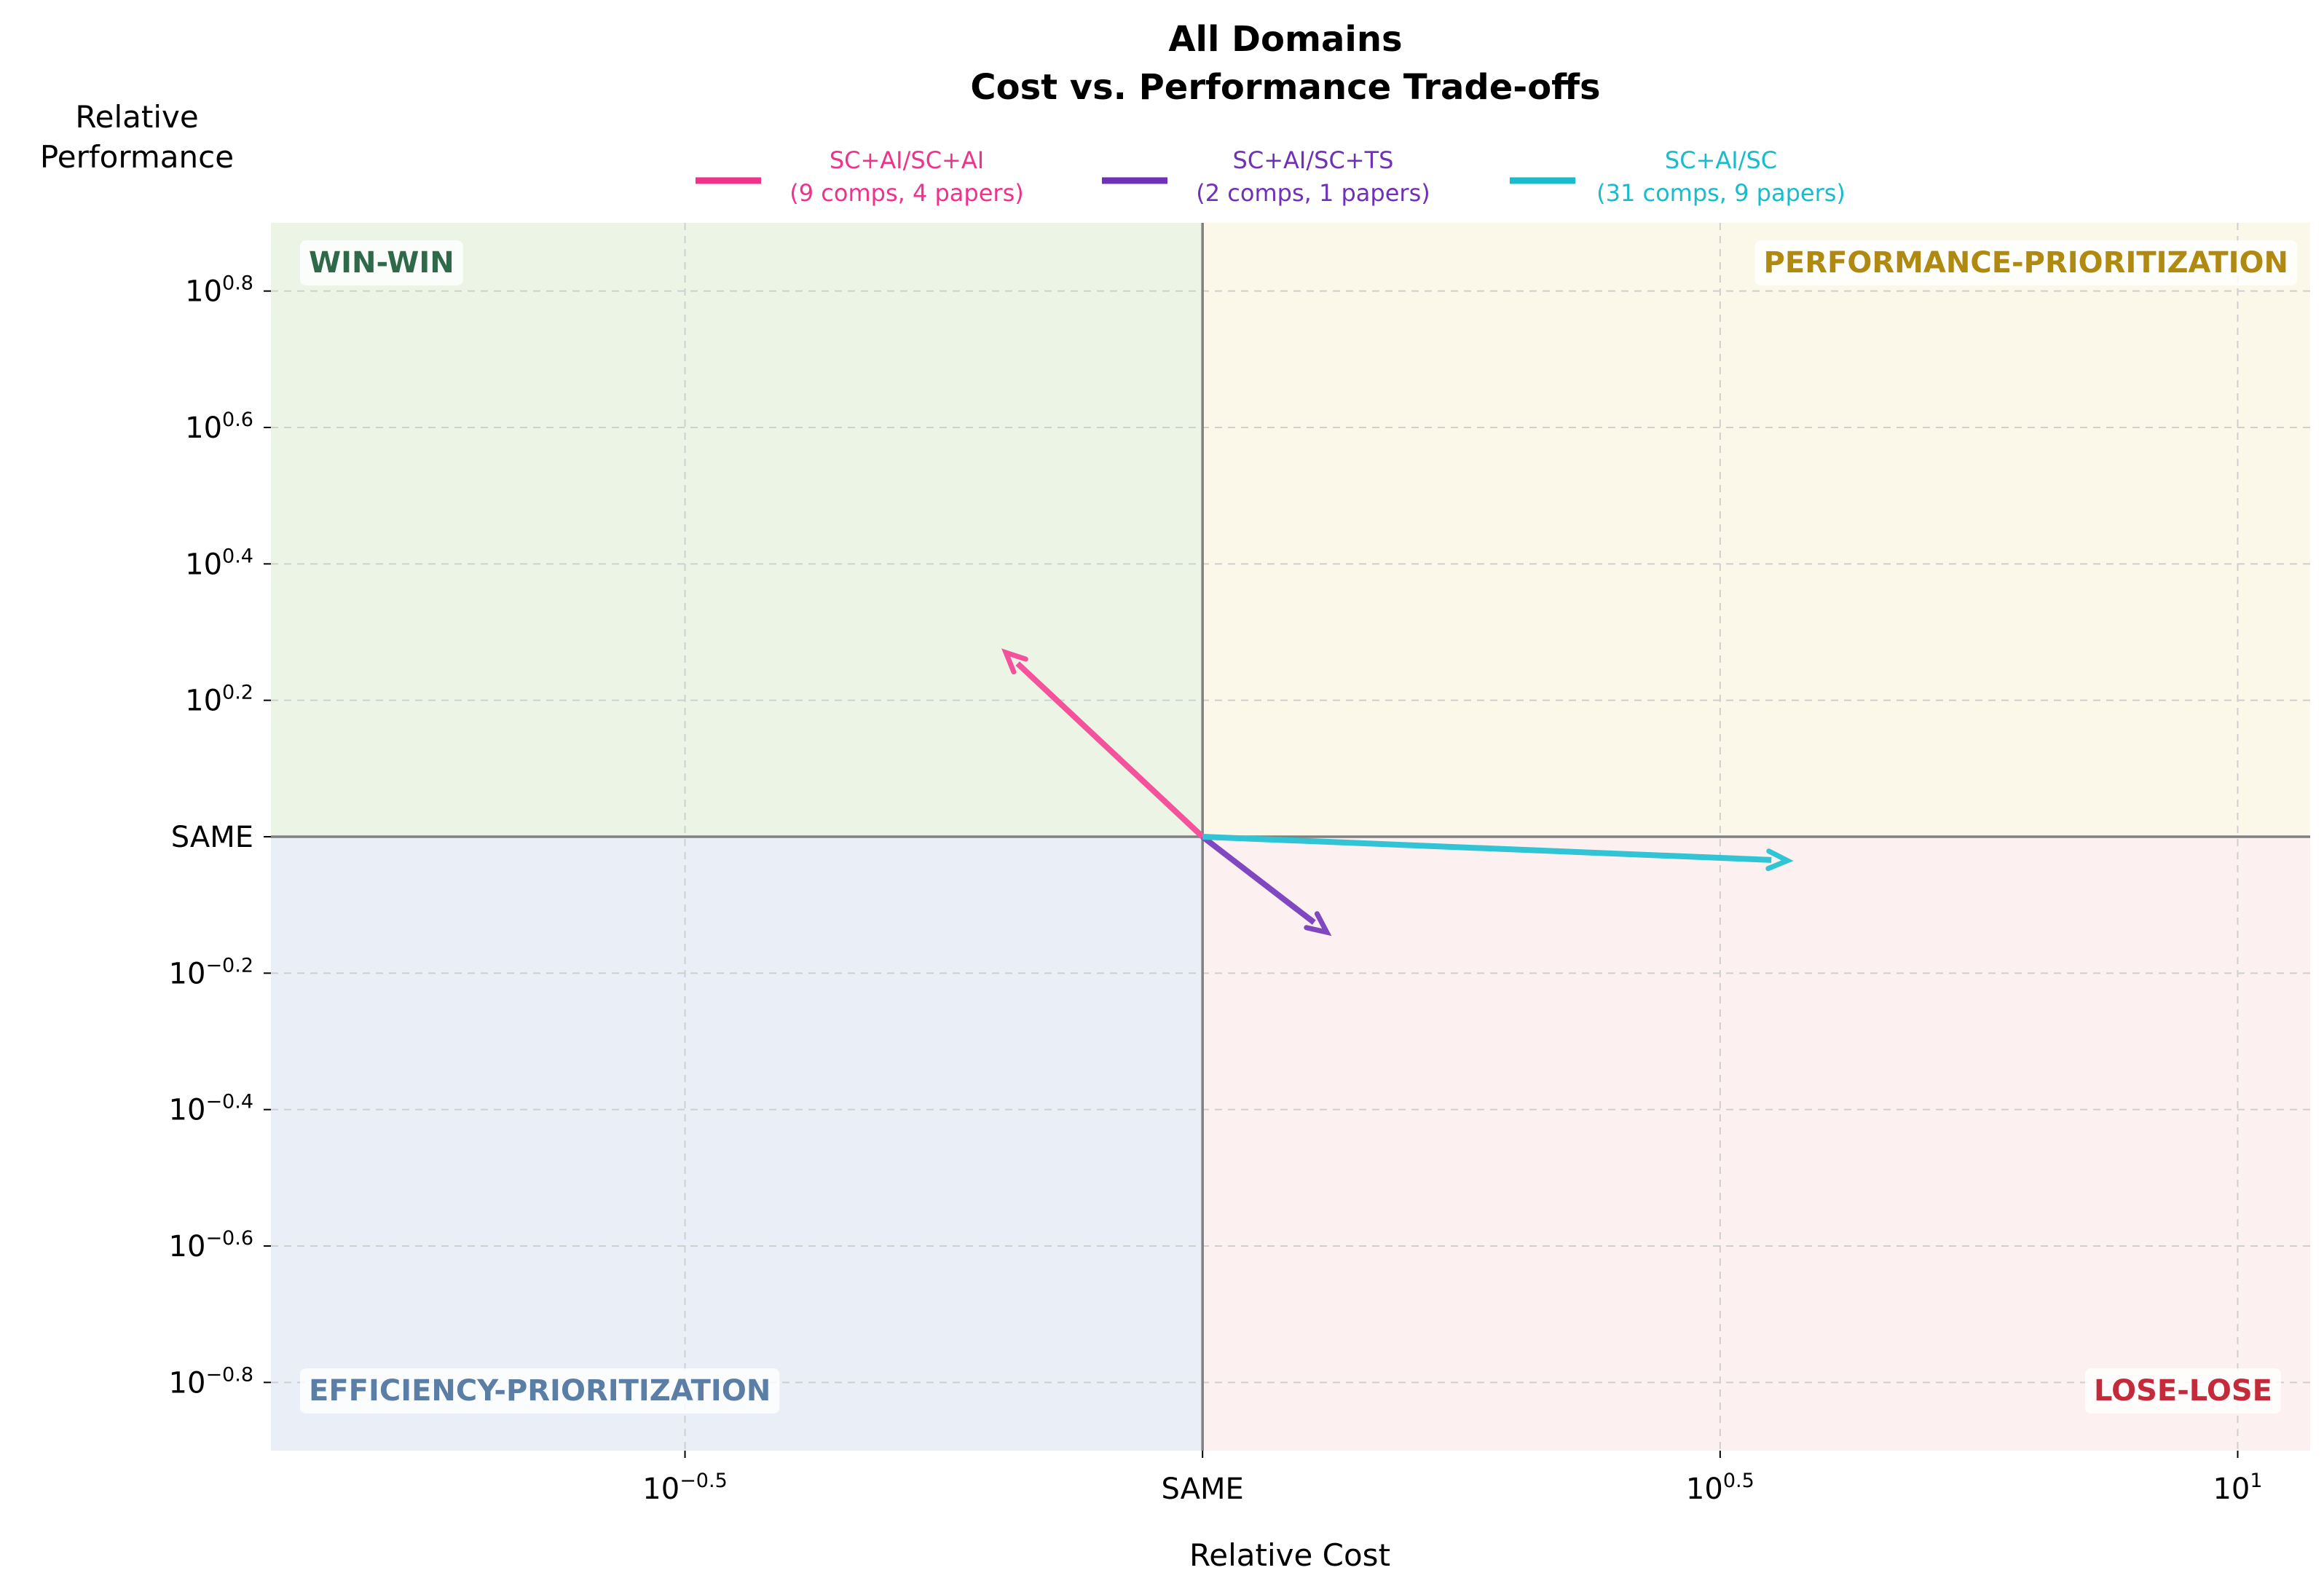  Describe the element at coordinates (137, 157) in the screenshot. I see `y-axis-title-line2: Performance` at that location.